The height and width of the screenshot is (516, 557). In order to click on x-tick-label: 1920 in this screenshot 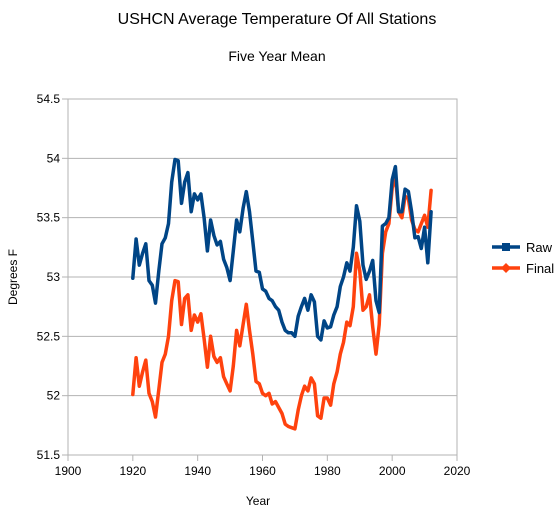, I will do `click(132, 471)`.